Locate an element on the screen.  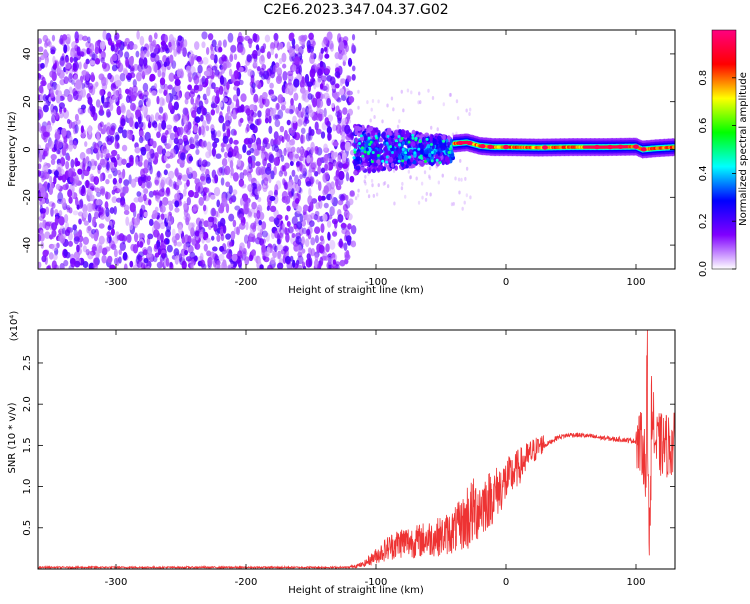
snr-y-label: SNR (10 * v/v) is located at coordinates (12, 437).